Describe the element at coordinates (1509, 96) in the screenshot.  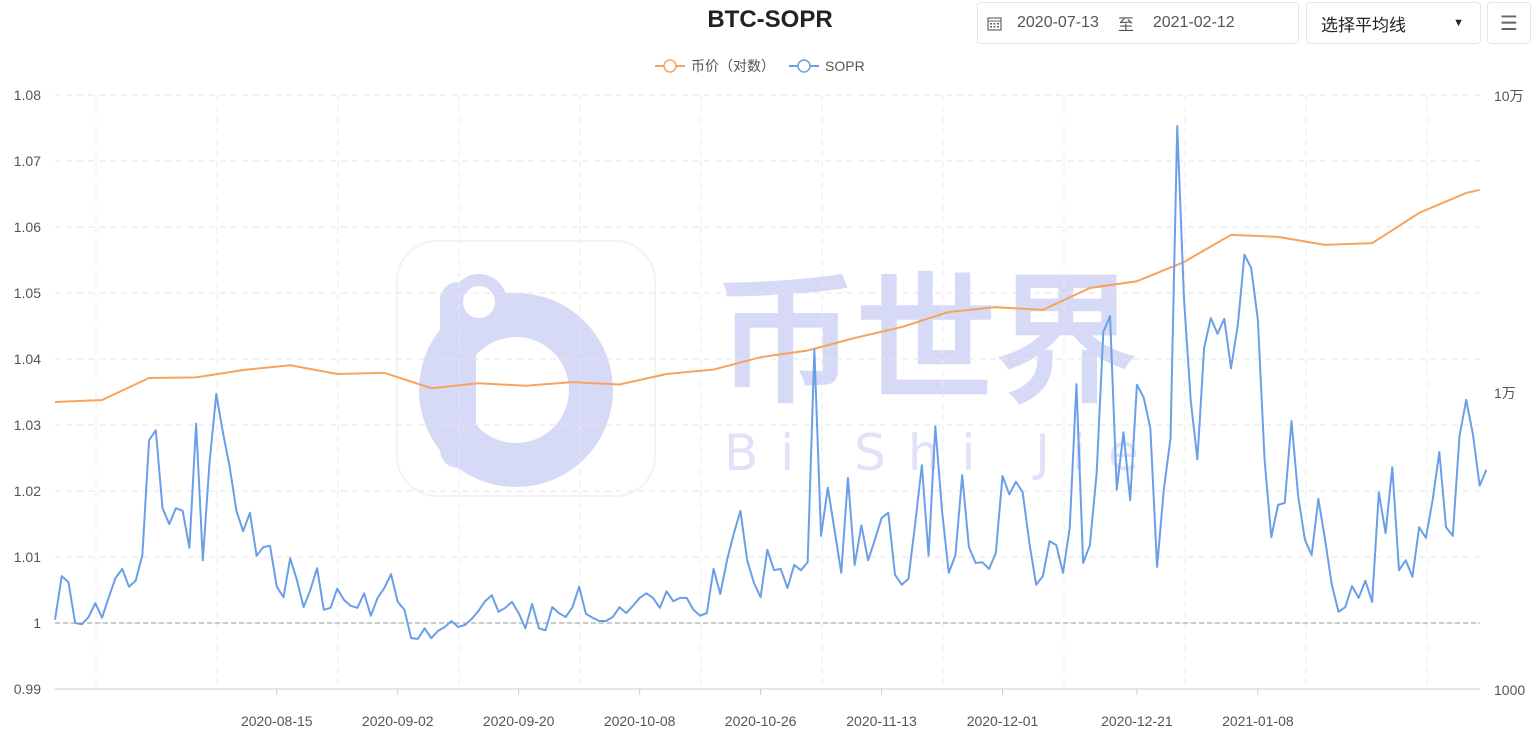
I see `y-right-tick-label: 10万` at that location.